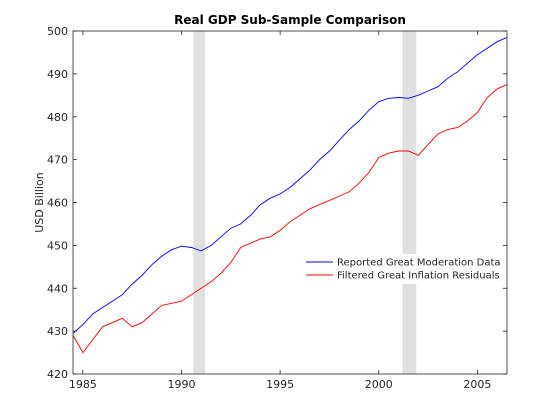  Describe the element at coordinates (83, 384) in the screenshot. I see `x-tick-label: 1985` at that location.